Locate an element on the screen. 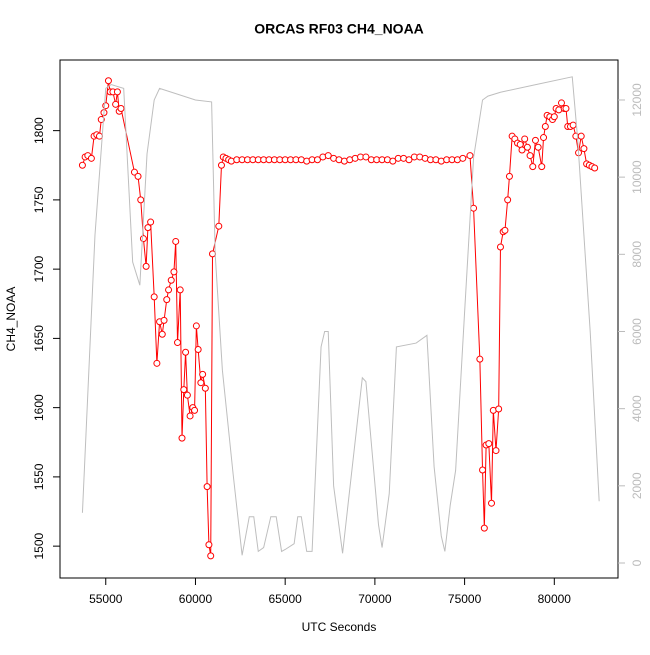 This screenshot has height=655, width=650. x-tick-label: 80000 is located at coordinates (555, 599).